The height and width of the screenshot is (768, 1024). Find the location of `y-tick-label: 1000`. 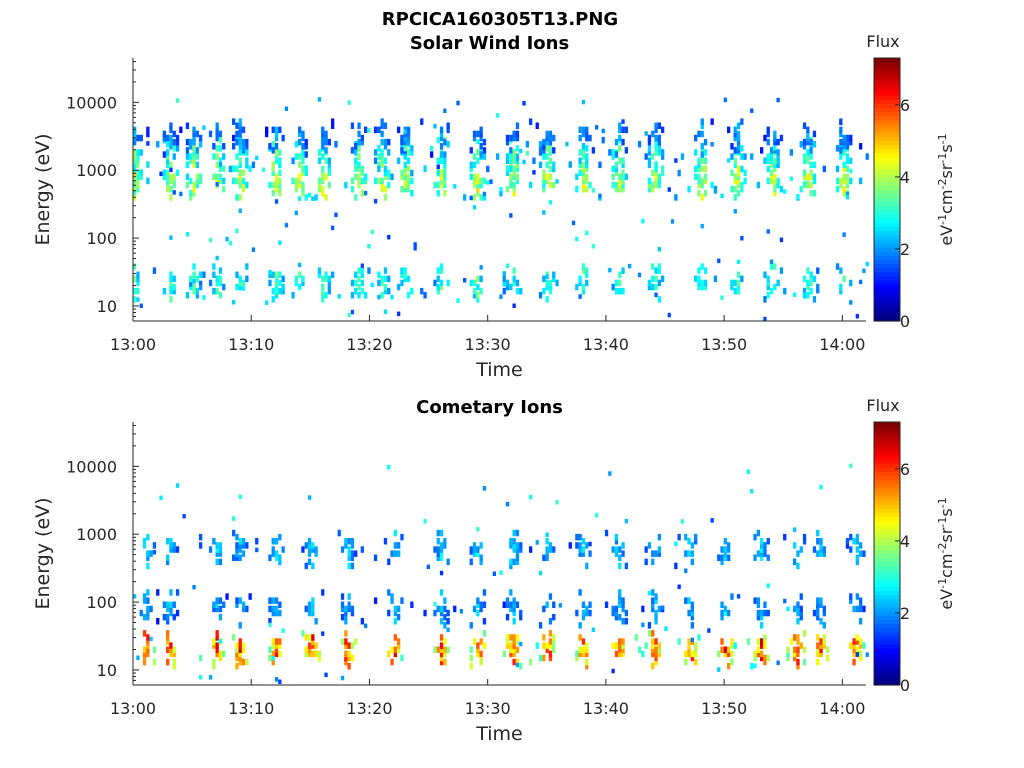

y-tick-label: 1000 is located at coordinates (96, 534).